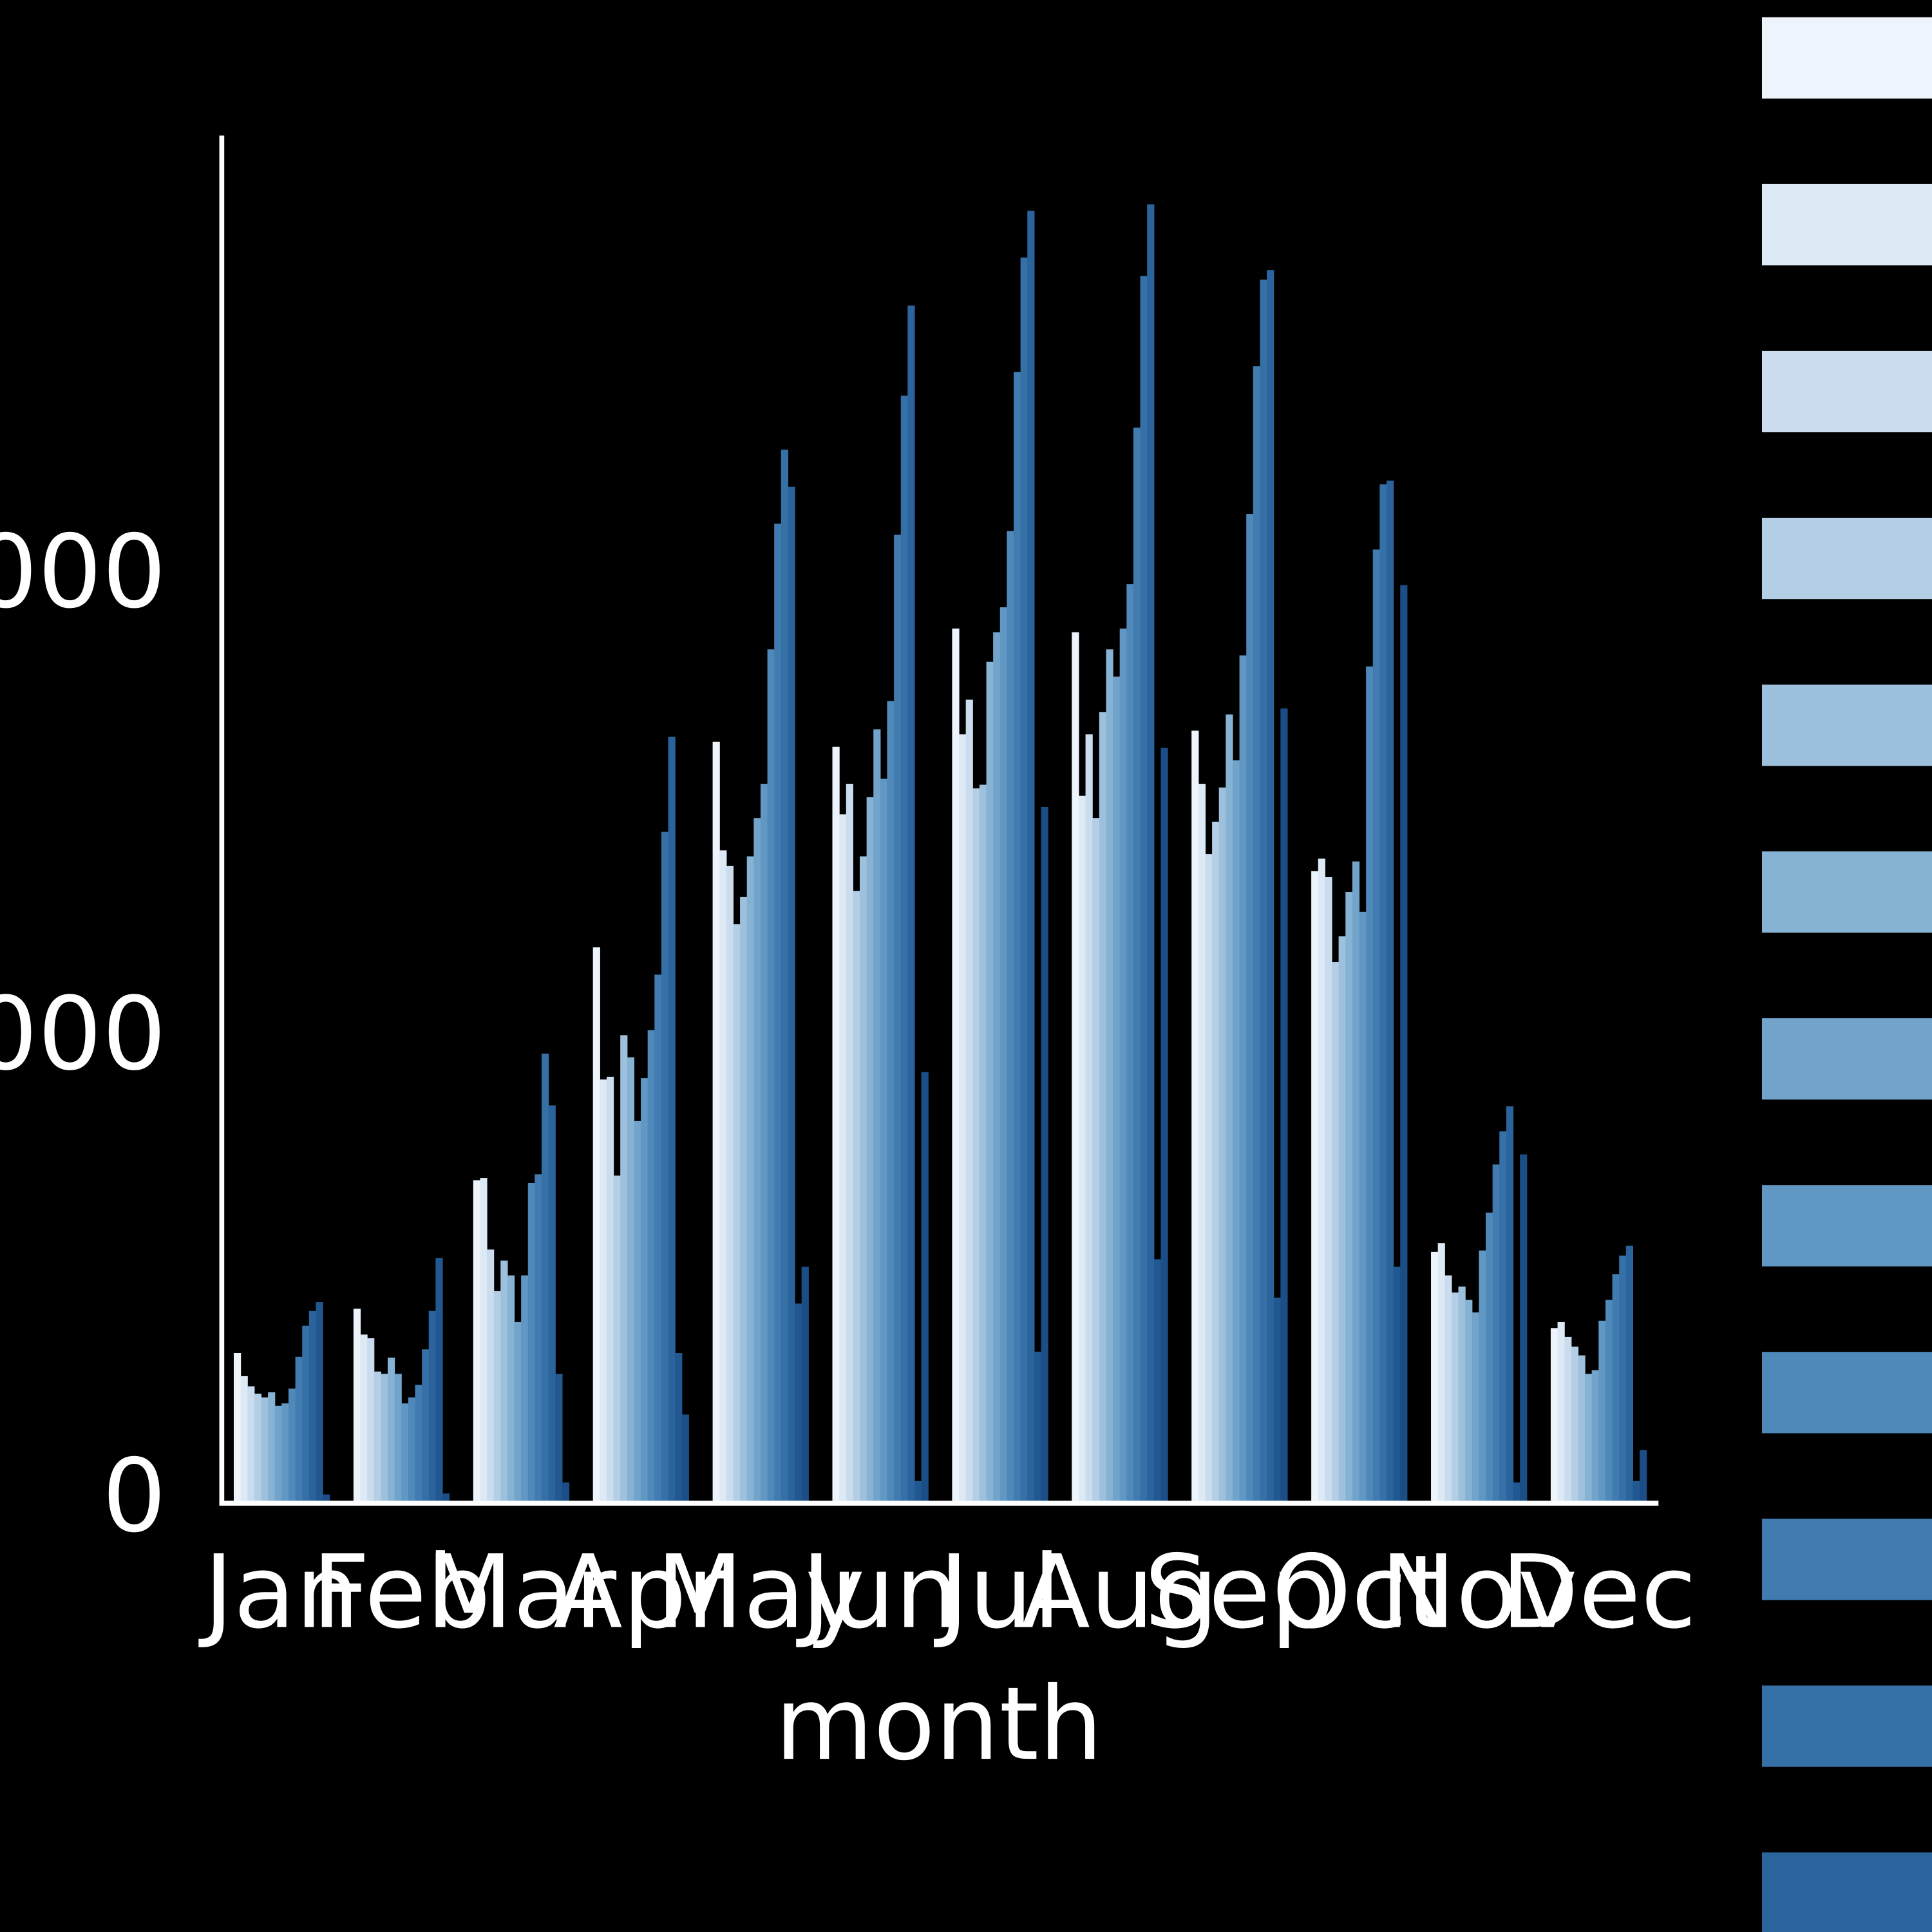  Describe the element at coordinates (1479, 1592) in the screenshot. I see `x-tick-label: Nov` at that location.